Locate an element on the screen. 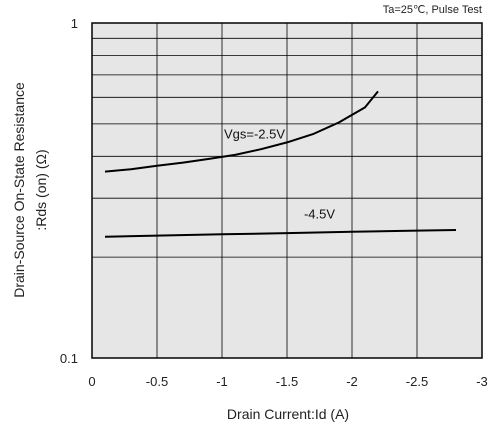  series-label-2: -4.5V is located at coordinates (319, 213).